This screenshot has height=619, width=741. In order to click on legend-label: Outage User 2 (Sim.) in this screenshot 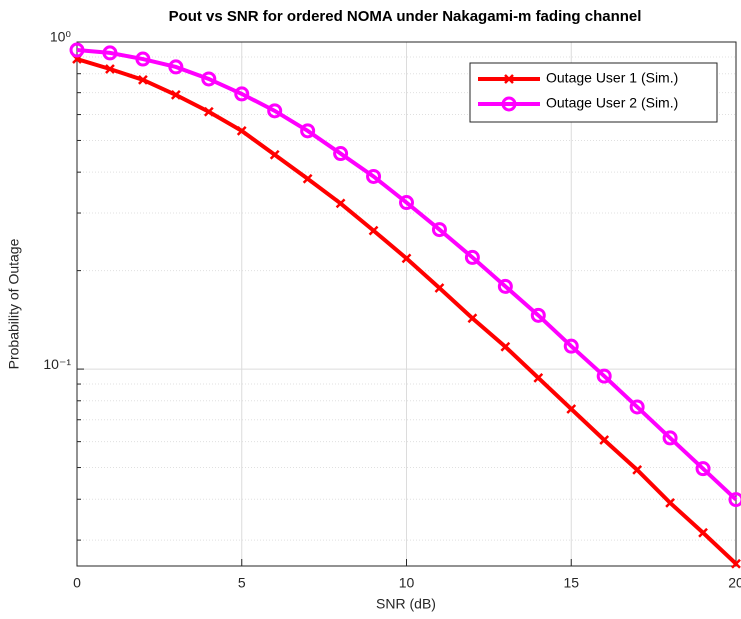, I will do `click(612, 103)`.